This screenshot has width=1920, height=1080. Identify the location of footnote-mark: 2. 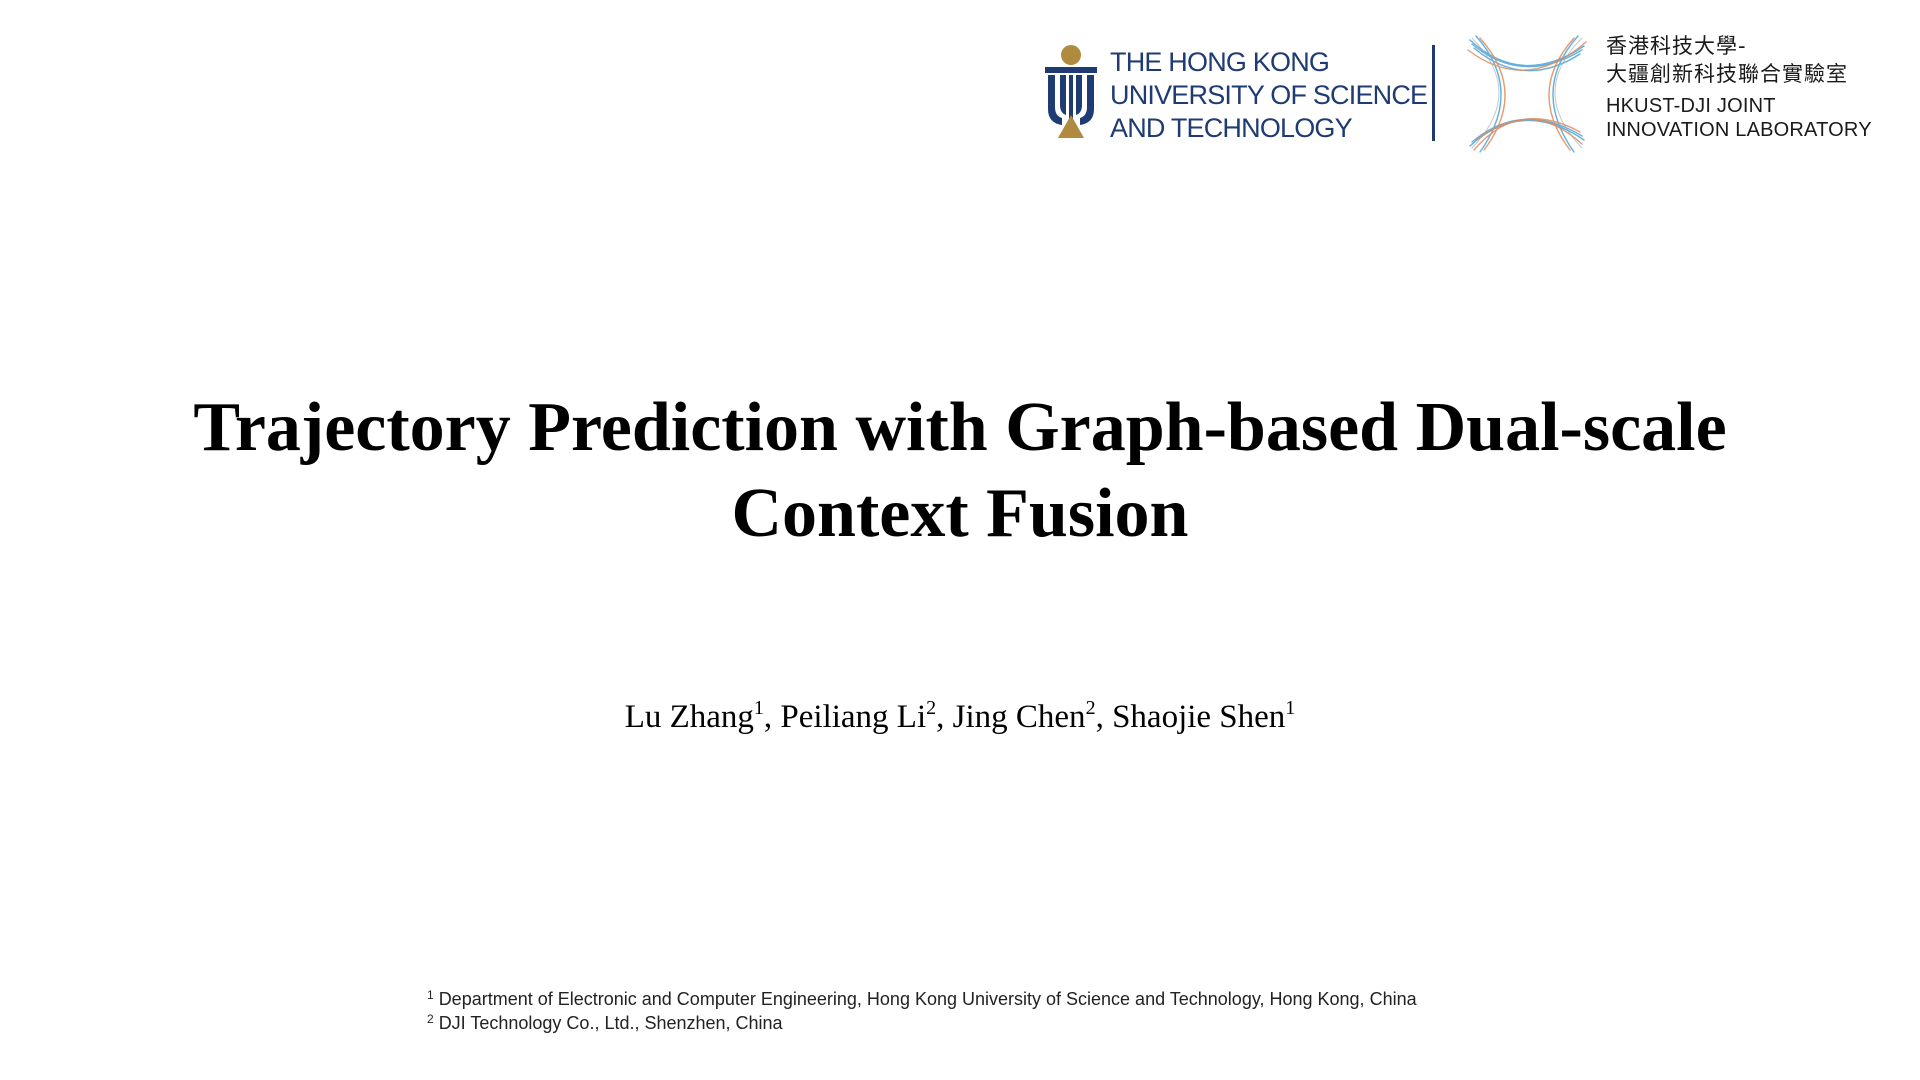
(430, 1019).